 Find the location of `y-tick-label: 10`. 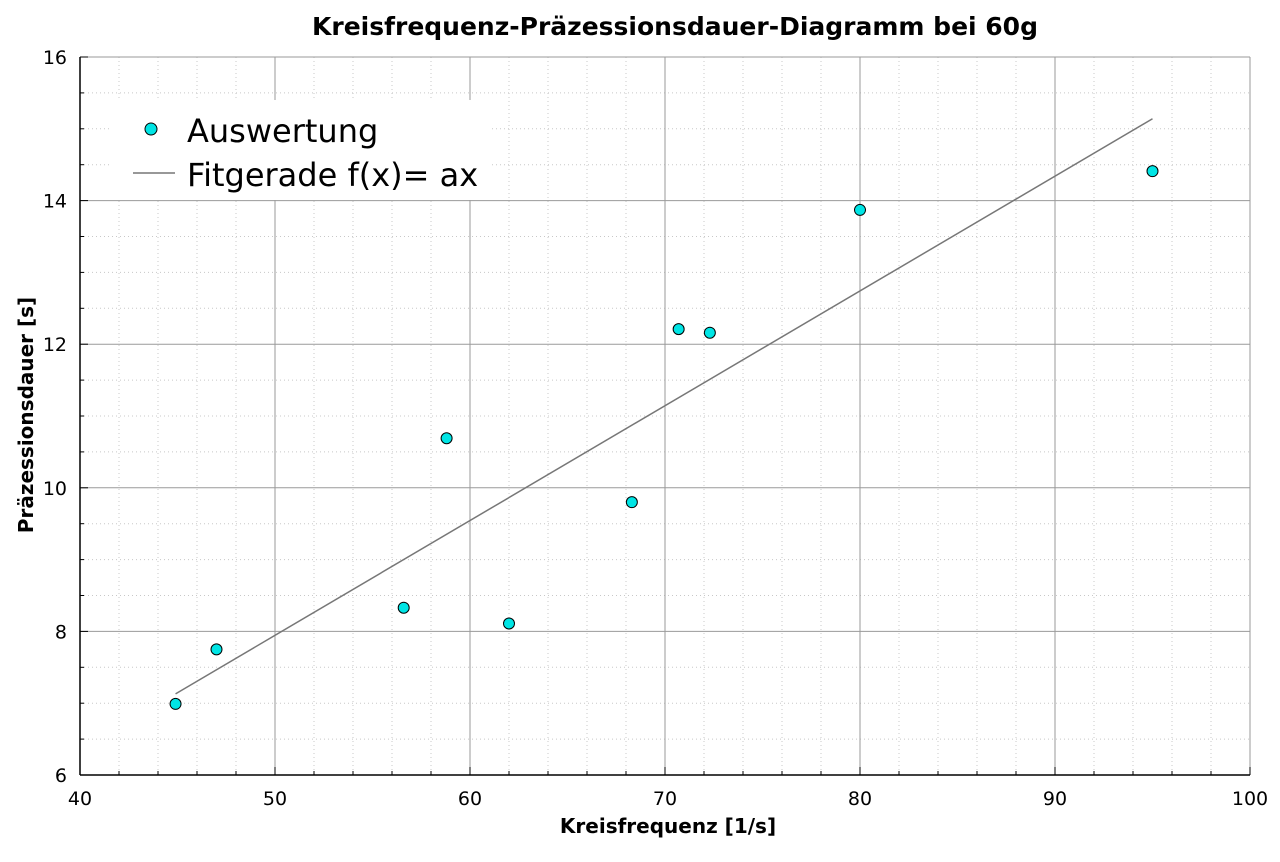

y-tick-label: 10 is located at coordinates (55, 489).